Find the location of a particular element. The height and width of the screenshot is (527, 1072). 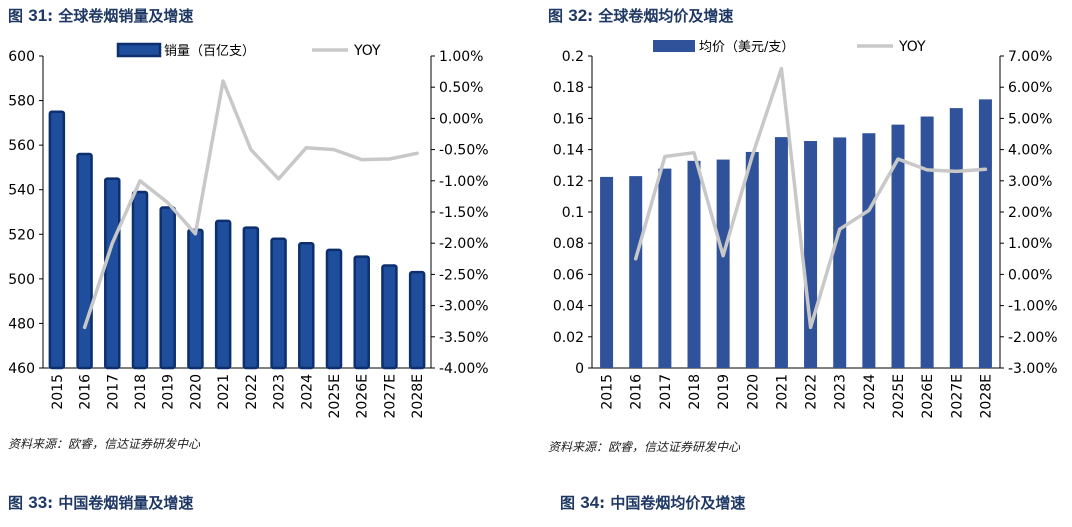

y-tick-label-left: 0.14 is located at coordinates (568, 151).